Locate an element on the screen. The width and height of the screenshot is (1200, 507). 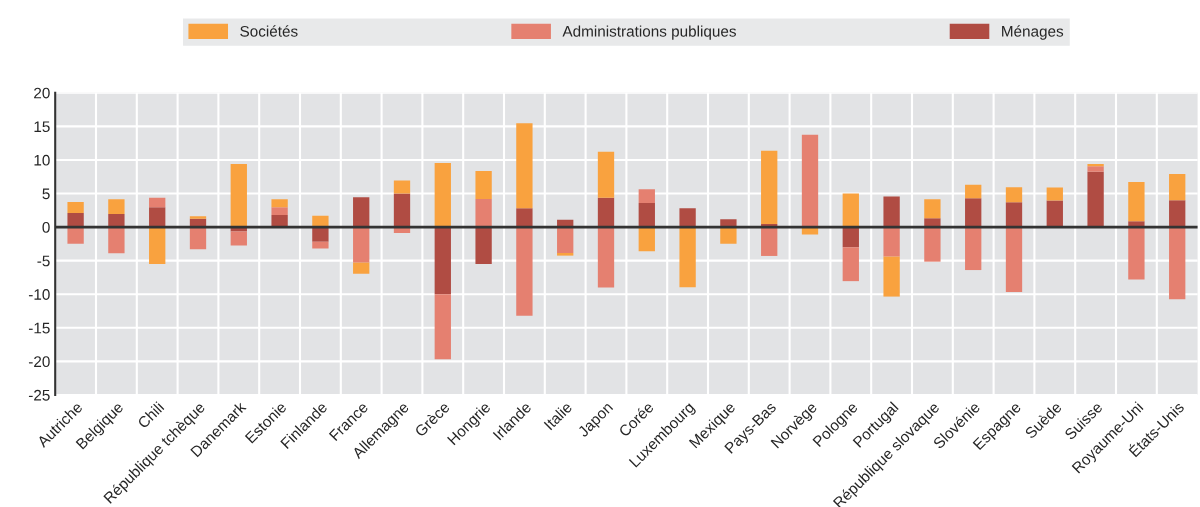
y-tick-label: 10 is located at coordinates (42, 160).